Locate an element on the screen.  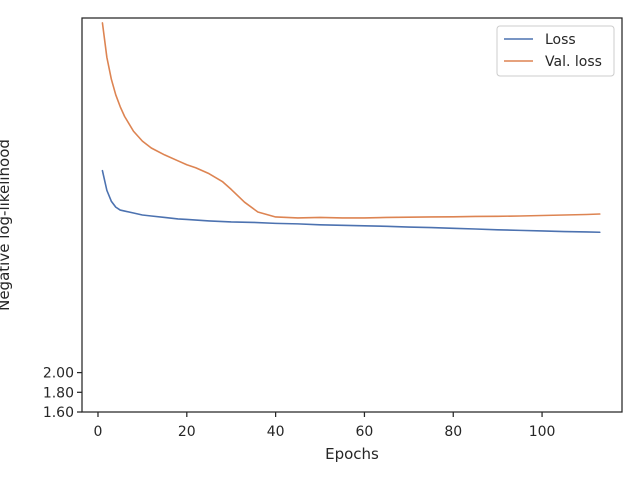
y-tick-label: 1.60 is located at coordinates (58, 413).